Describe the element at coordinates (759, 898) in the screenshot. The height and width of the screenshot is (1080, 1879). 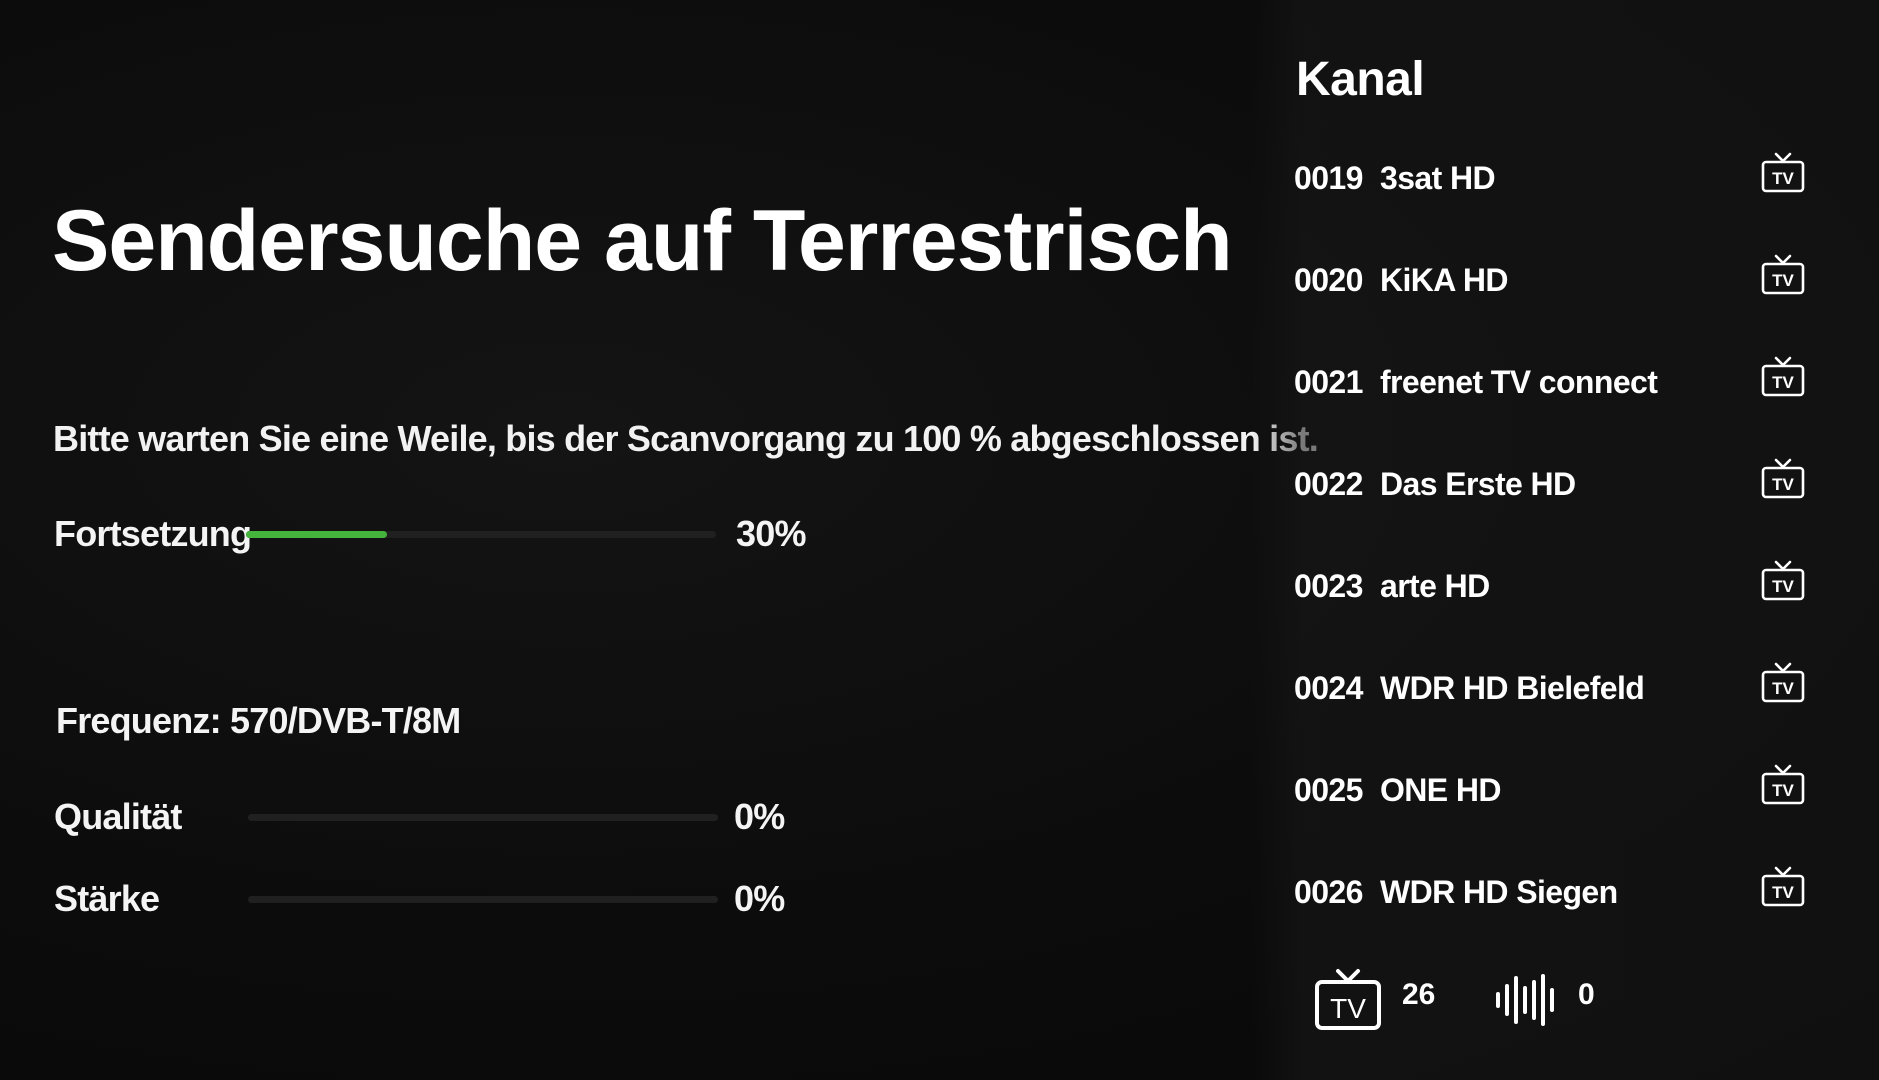
I see `strength-percent: 0%` at that location.